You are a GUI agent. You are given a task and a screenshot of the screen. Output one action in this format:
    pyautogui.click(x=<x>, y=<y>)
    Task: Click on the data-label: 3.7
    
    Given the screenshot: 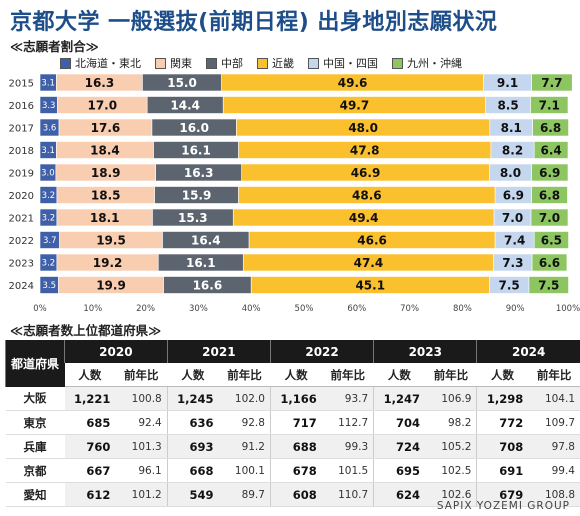 What is the action you would take?
    pyautogui.click(x=50, y=241)
    